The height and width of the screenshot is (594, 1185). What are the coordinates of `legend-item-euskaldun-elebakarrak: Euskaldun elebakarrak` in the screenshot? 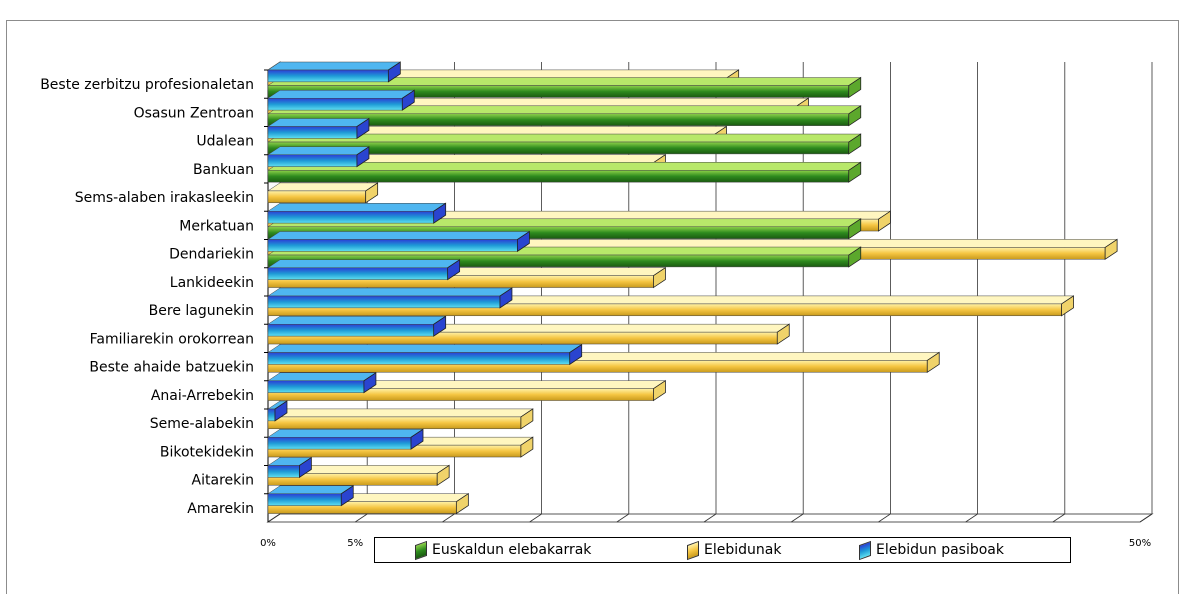 It's located at (503, 550).